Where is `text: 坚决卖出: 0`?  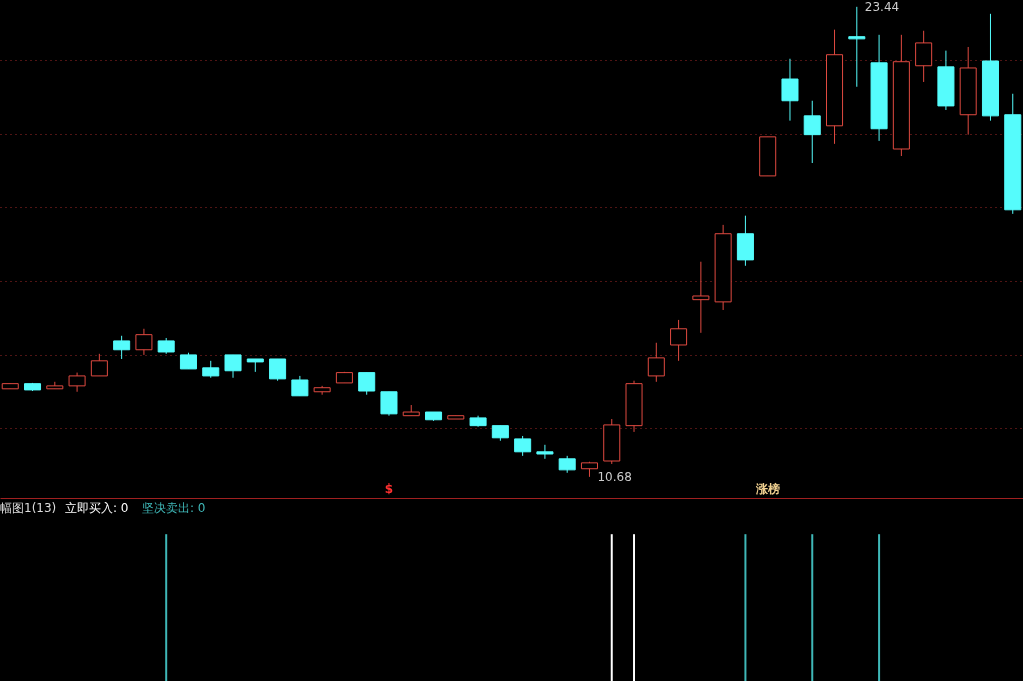
text: 坚决卖出: 0 is located at coordinates (174, 508).